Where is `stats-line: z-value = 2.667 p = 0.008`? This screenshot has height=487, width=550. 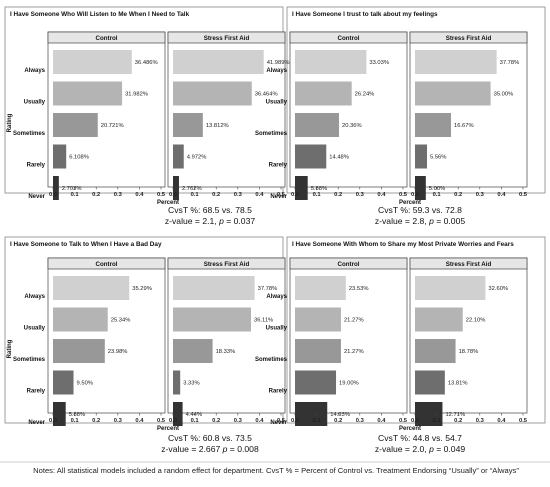
stats-line: z-value = 2.667 p = 0.008 is located at coordinates (210, 449).